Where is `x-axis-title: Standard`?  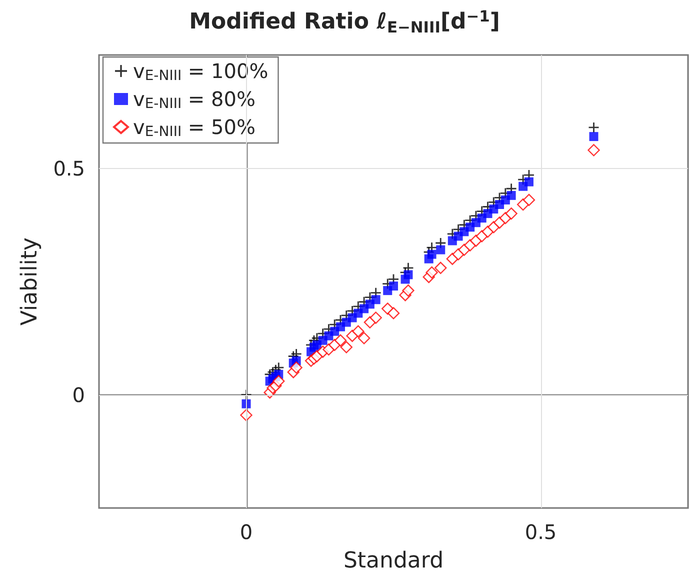 x-axis-title: Standard is located at coordinates (393, 561).